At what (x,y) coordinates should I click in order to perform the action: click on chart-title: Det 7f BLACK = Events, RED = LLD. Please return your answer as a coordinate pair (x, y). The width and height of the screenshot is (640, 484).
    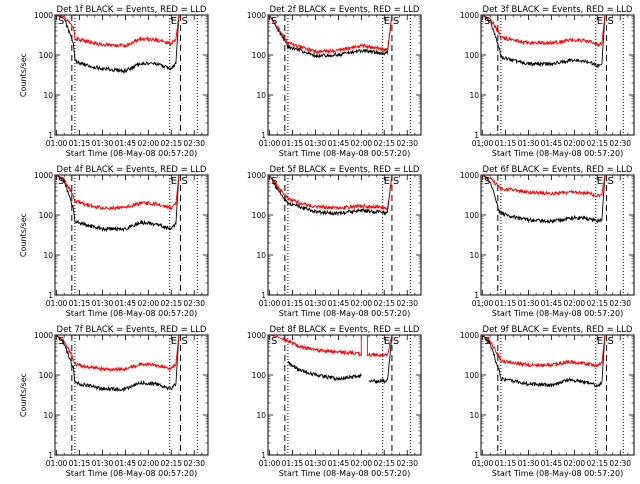
    Looking at the image, I should click on (132, 330).